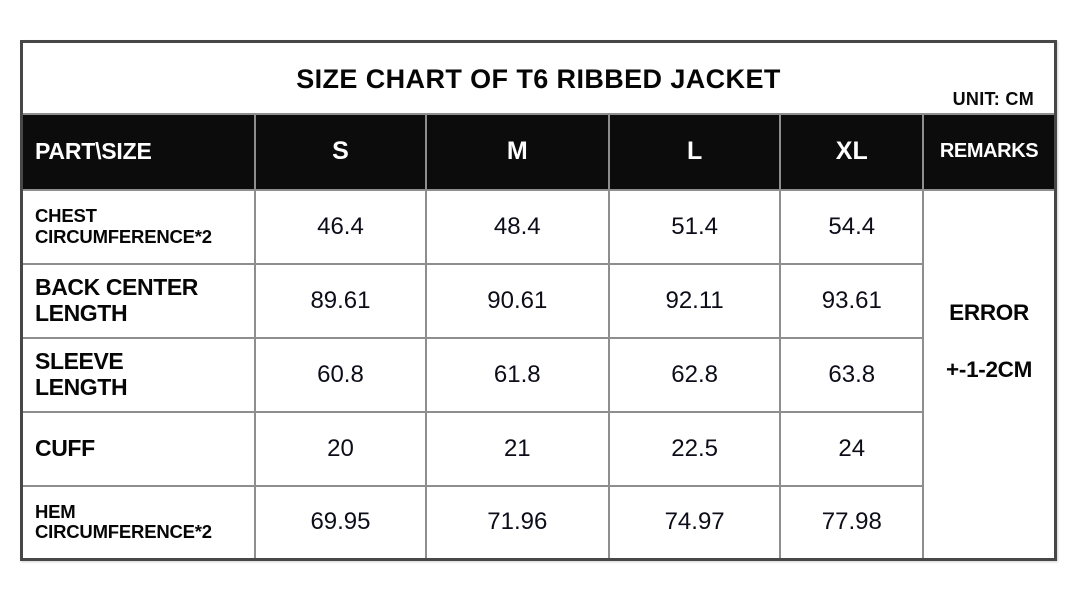 This screenshot has height=600, width=1079. I want to click on remarks-line-error: ERROR, so click(989, 312).